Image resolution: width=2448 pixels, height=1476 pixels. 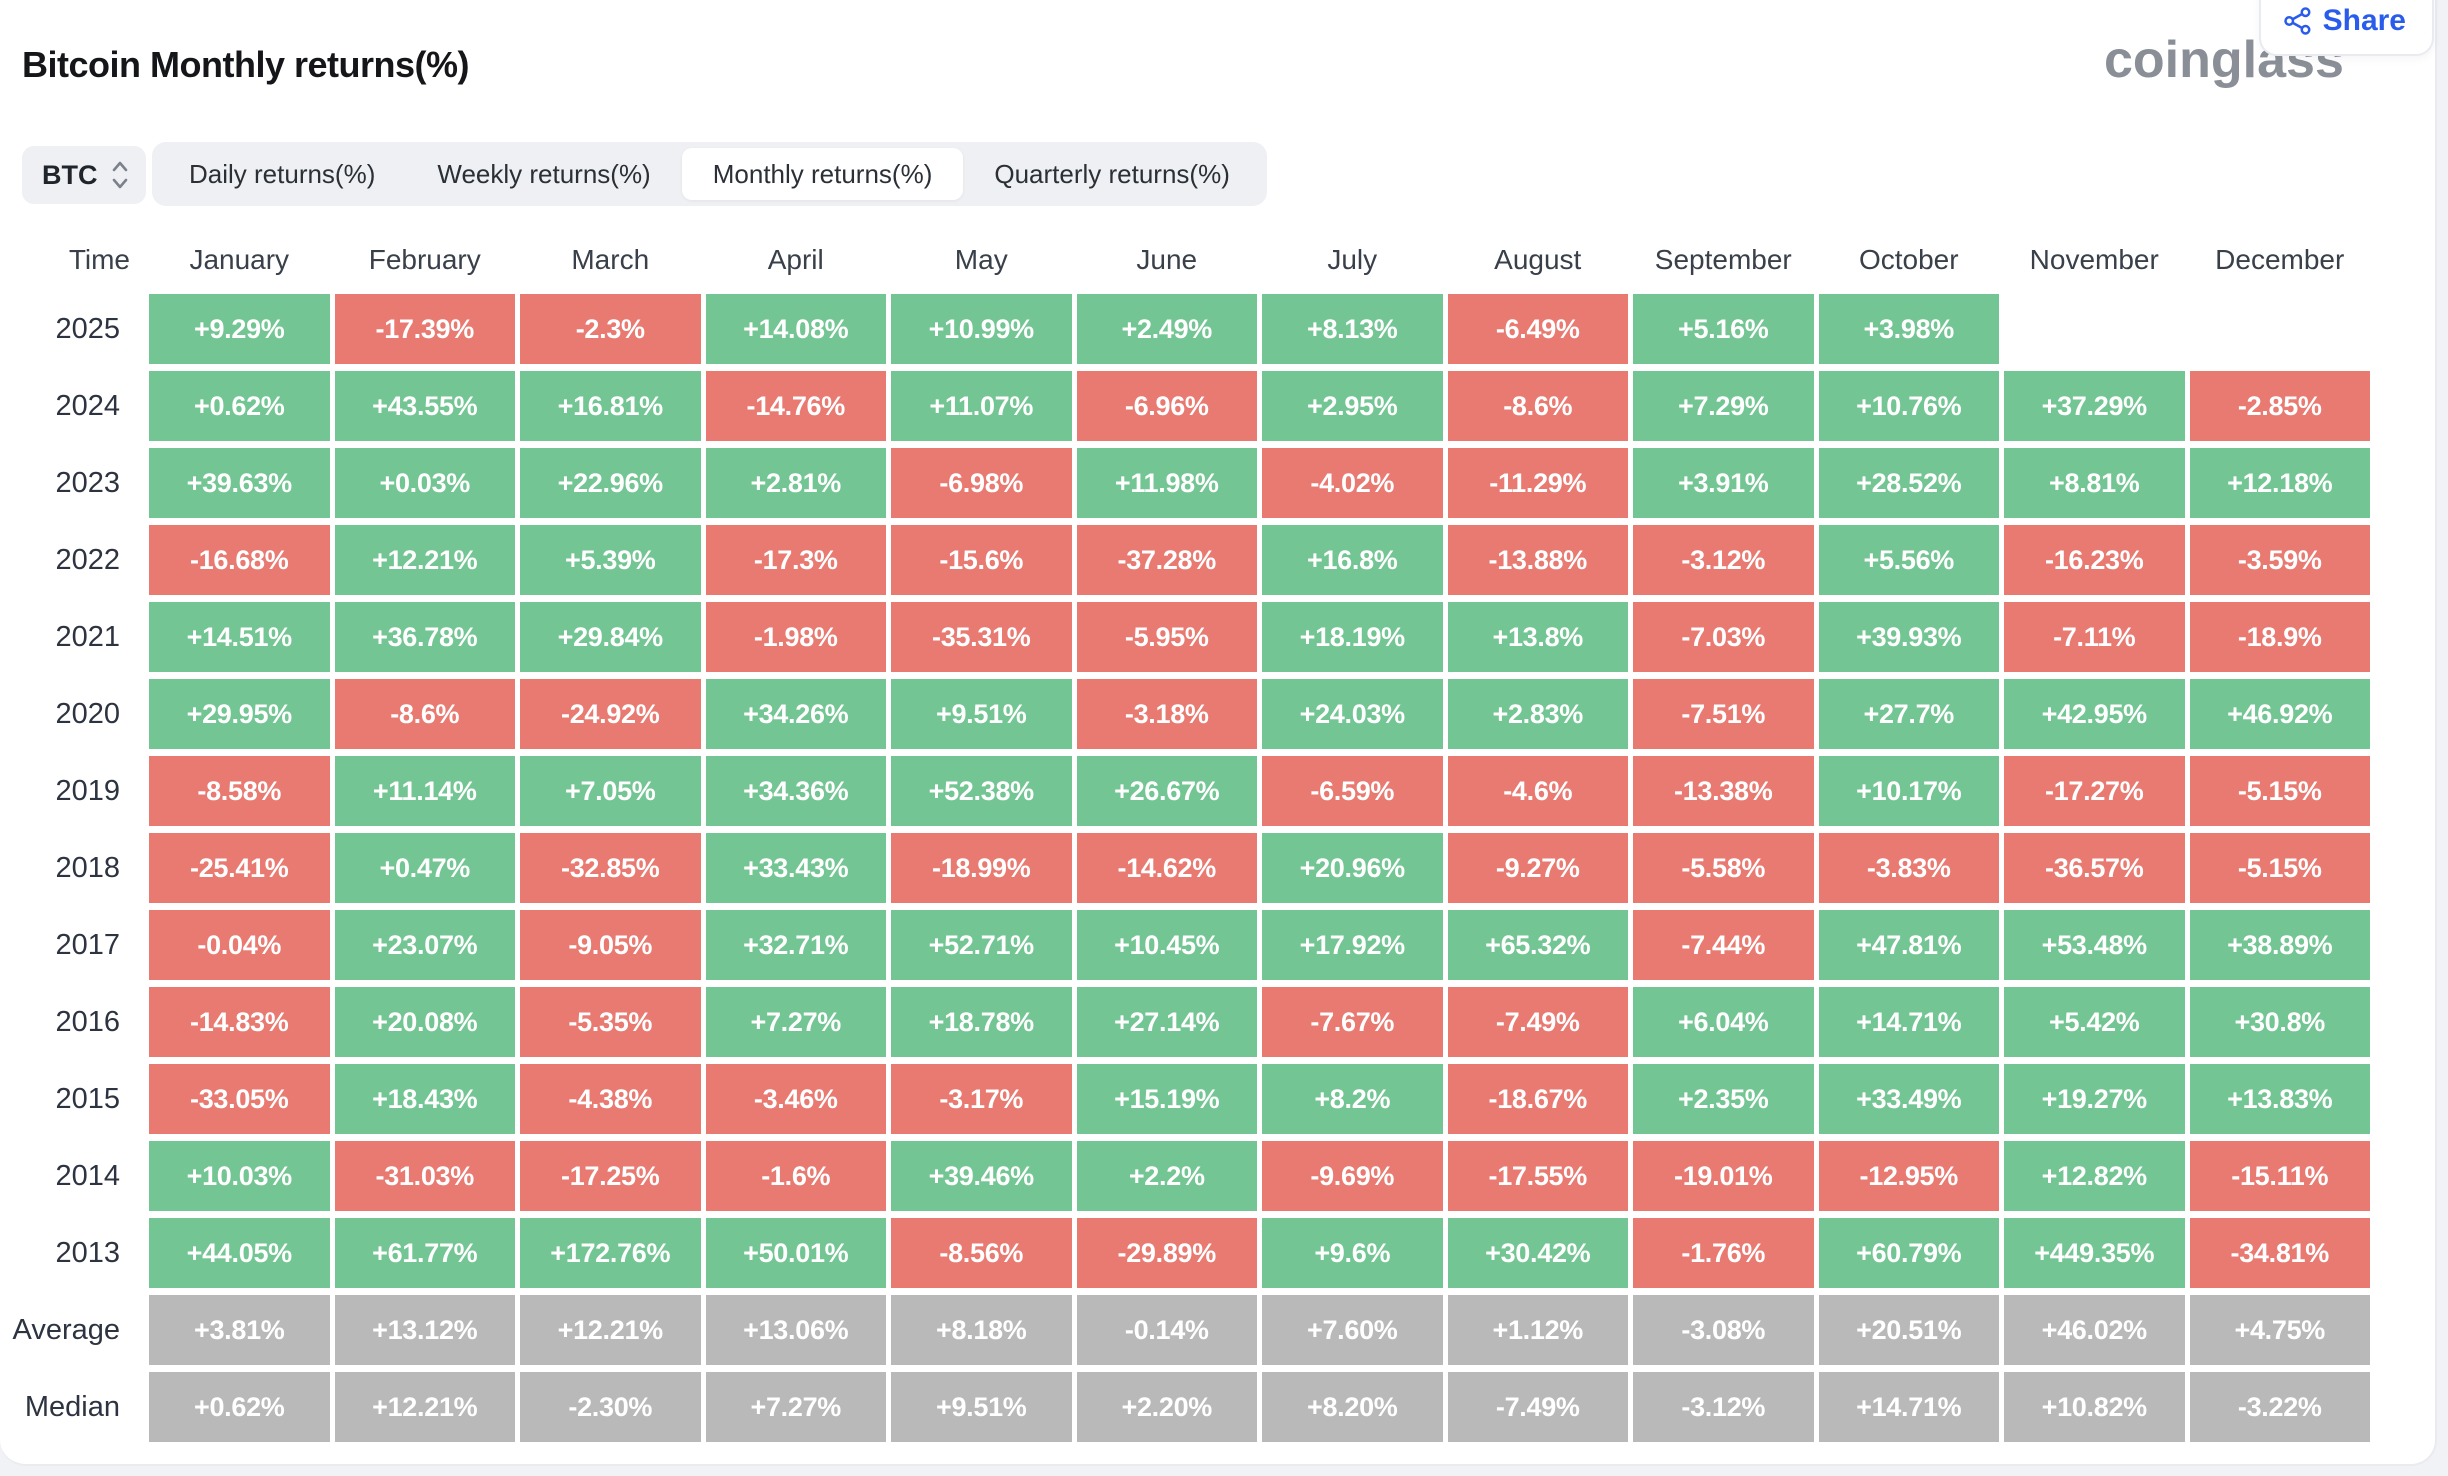 I want to click on return-cell: +4.75%, so click(x=2279, y=1330).